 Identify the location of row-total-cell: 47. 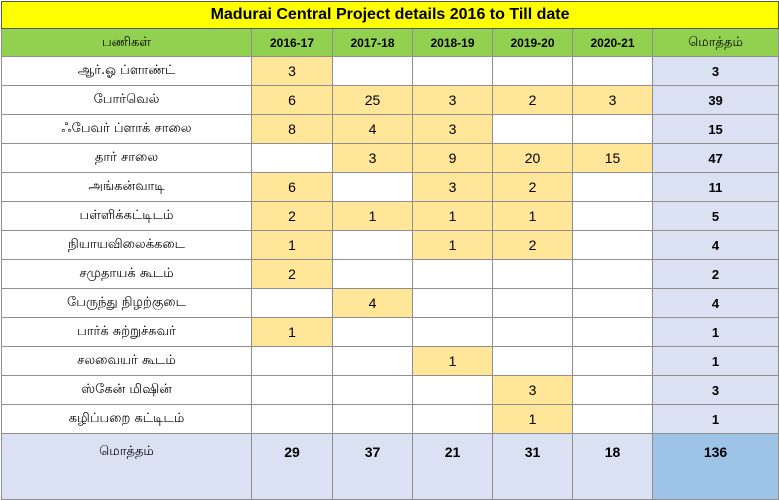
(715, 158).